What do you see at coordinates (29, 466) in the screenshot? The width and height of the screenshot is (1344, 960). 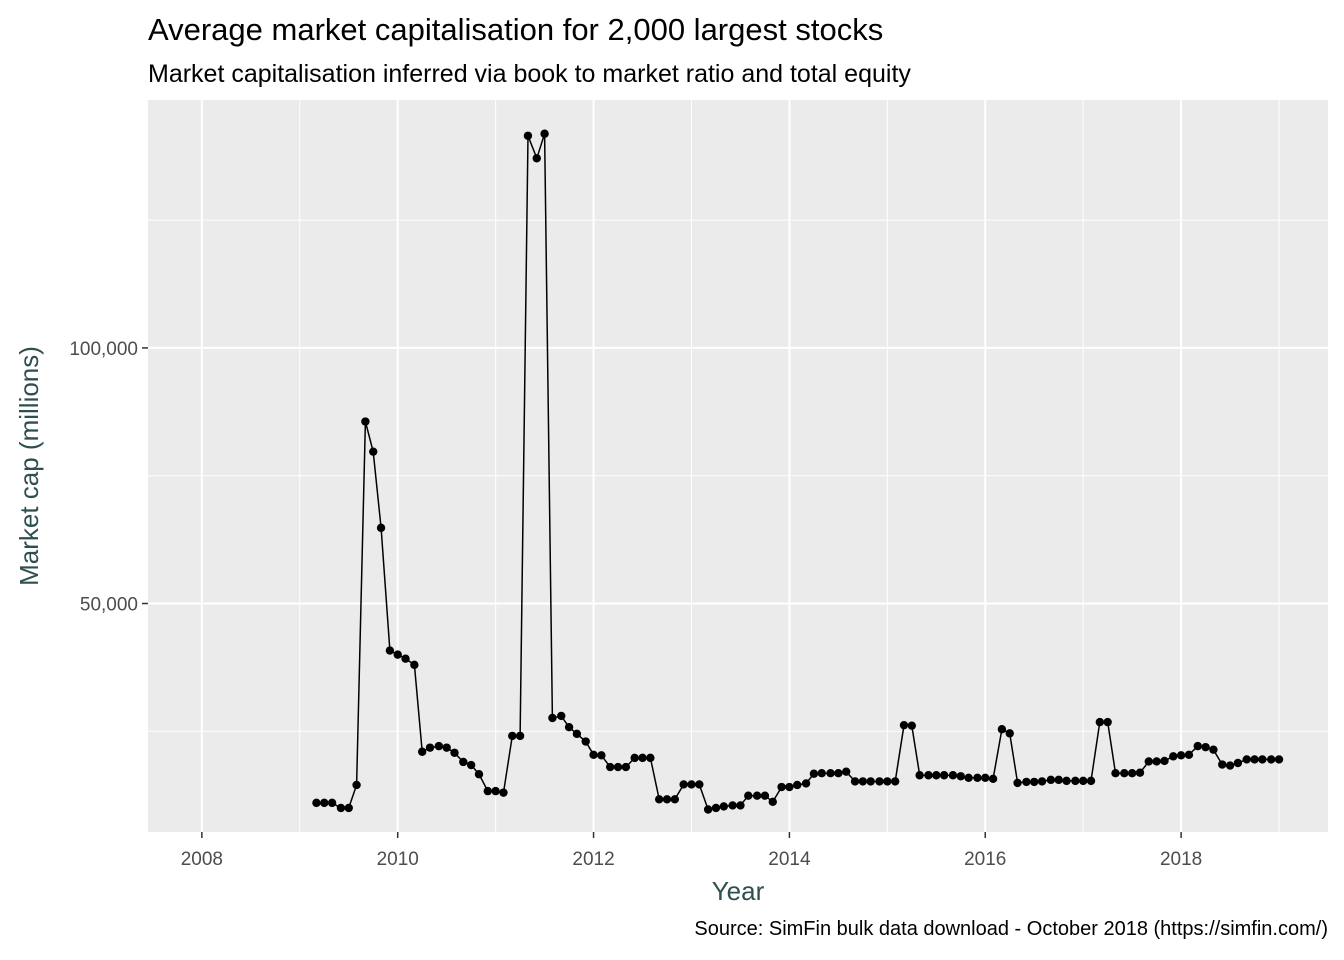 I see `y-axis-title: Market cap (millions)` at bounding box center [29, 466].